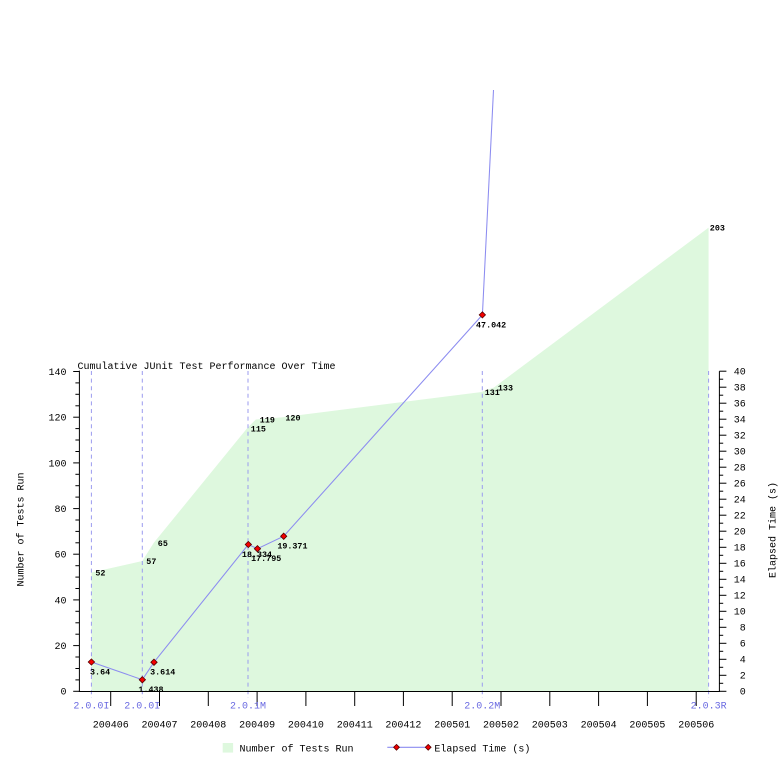 The image size is (780, 770). What do you see at coordinates (740, 485) in the screenshot?
I see `svg-text: 26` at bounding box center [740, 485].